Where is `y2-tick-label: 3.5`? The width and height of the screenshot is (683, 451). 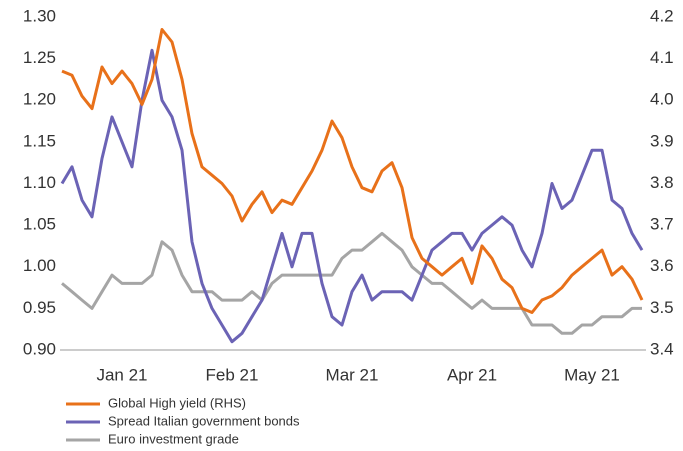
y2-tick-label: 3.5 is located at coordinates (662, 307).